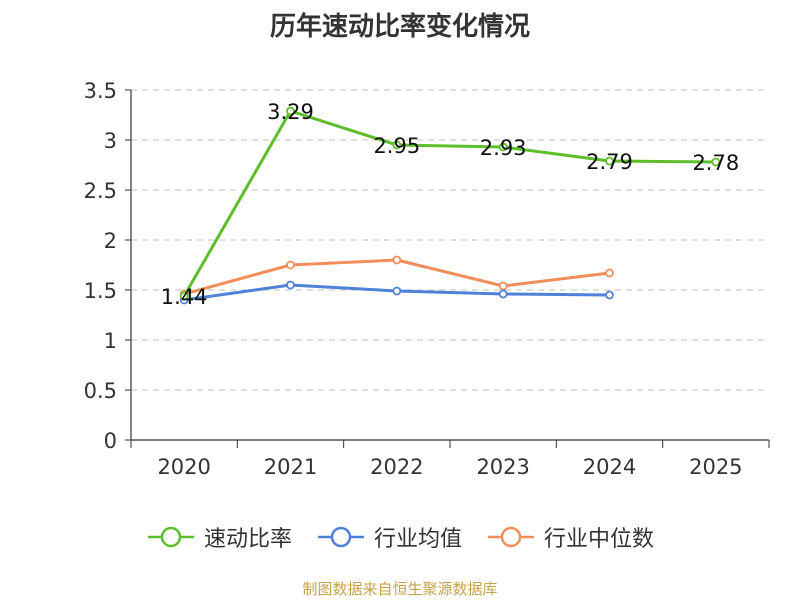 The image size is (800, 600). I want to click on legend-label: 行业均值, so click(417, 539).